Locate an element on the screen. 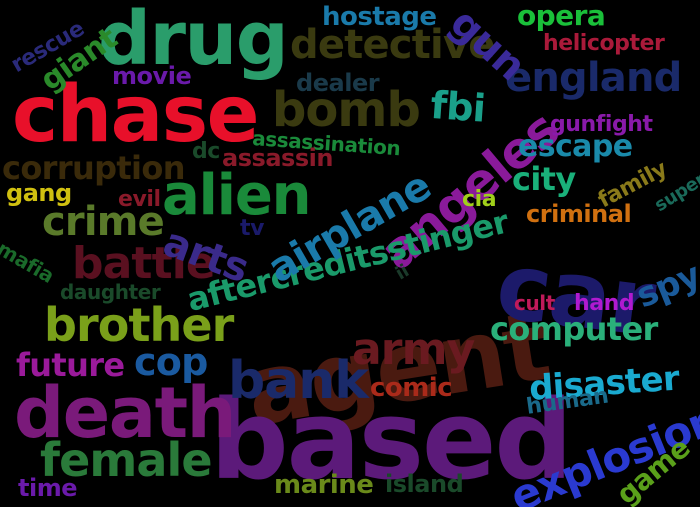 This screenshot has width=700, height=513. word-hostage: hostage is located at coordinates (379, 17).